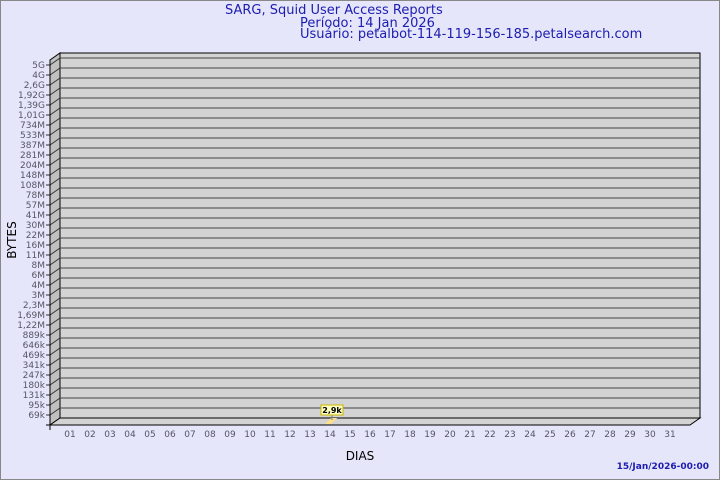 The width and height of the screenshot is (720, 480). What do you see at coordinates (31, 326) in the screenshot?
I see `y-tick-label: 1,22M` at bounding box center [31, 326].